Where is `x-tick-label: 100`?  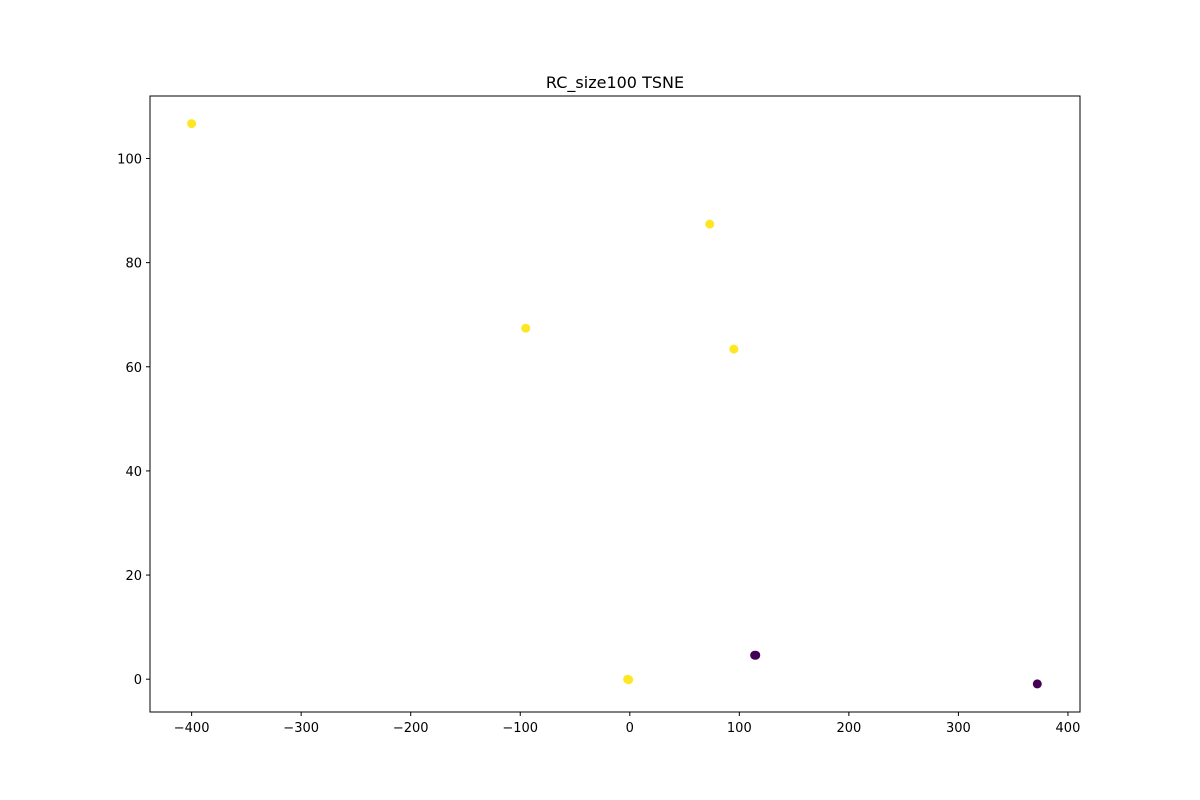 x-tick-label: 100 is located at coordinates (739, 728).